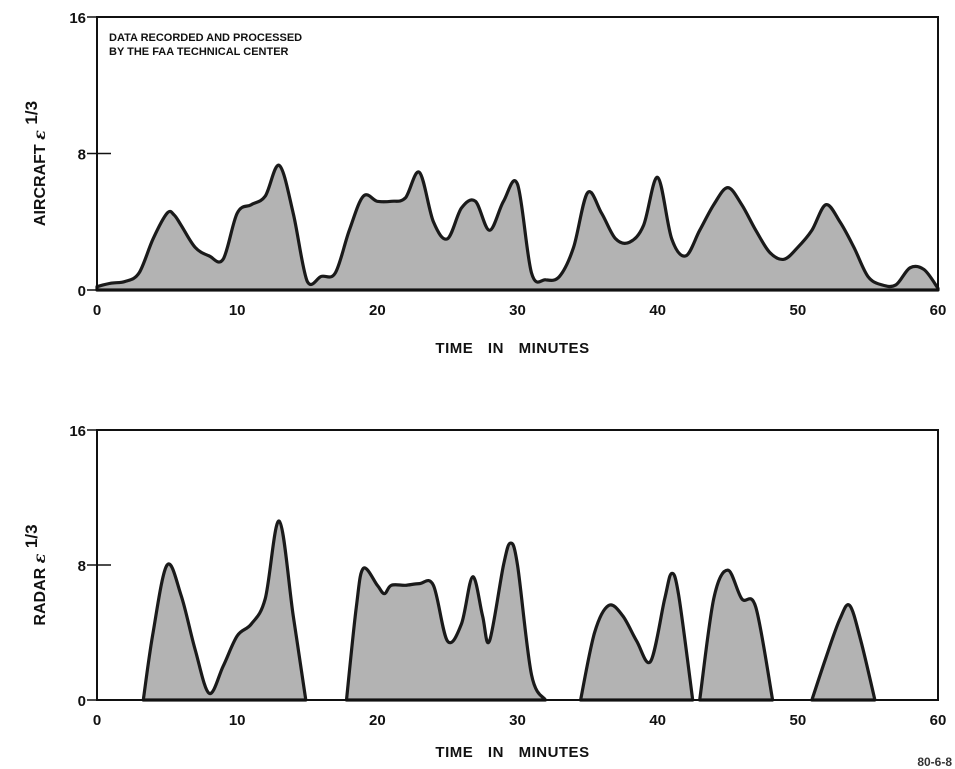  I want to click on corner-note: 80-6-8, so click(934, 762).